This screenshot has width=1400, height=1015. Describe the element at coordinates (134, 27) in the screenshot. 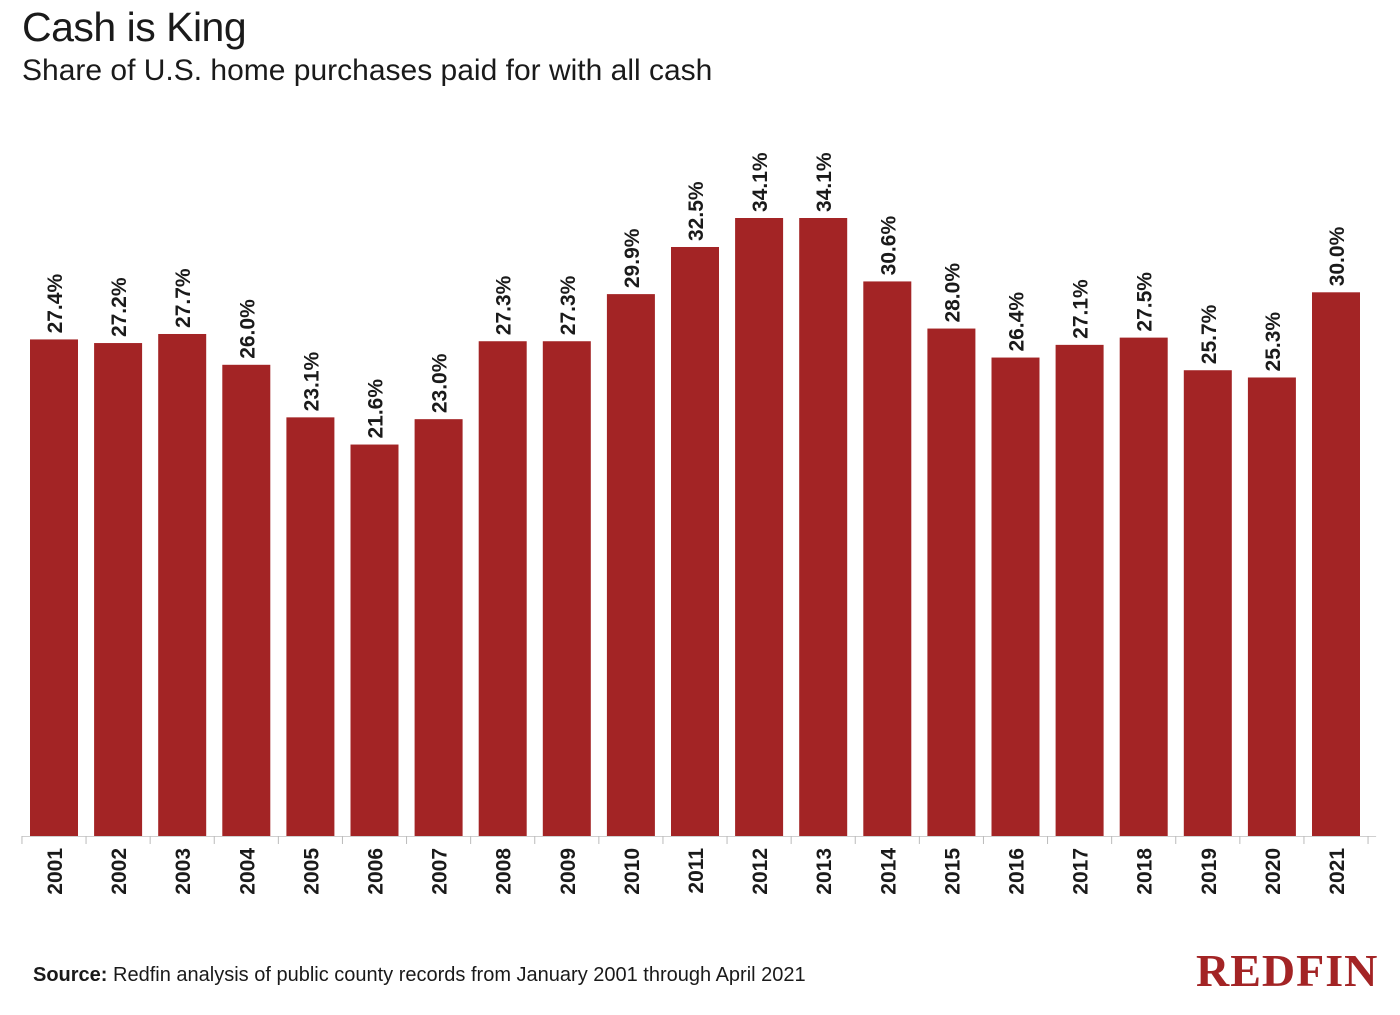

I see `chart-title: Cash is King` at that location.